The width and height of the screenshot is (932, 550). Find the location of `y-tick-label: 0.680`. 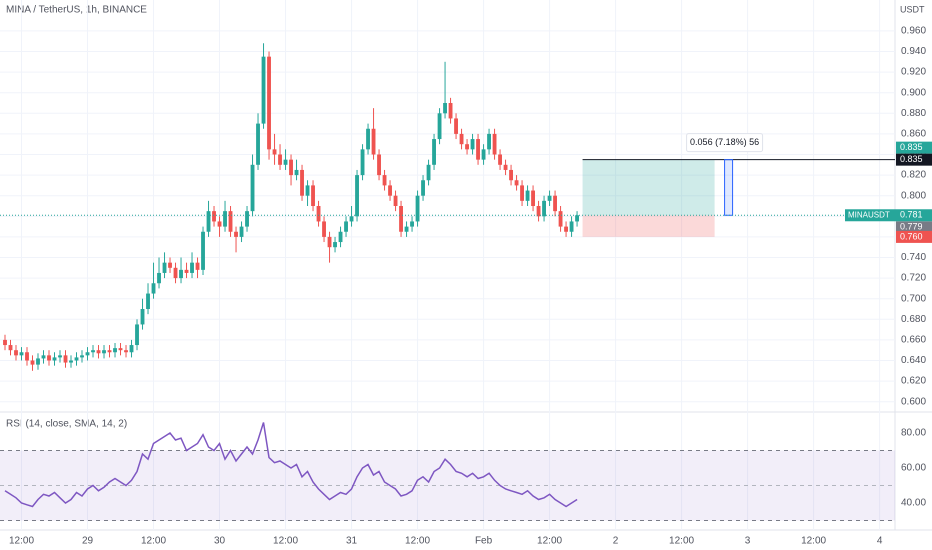

y-tick-label: 0.680 is located at coordinates (913, 319).